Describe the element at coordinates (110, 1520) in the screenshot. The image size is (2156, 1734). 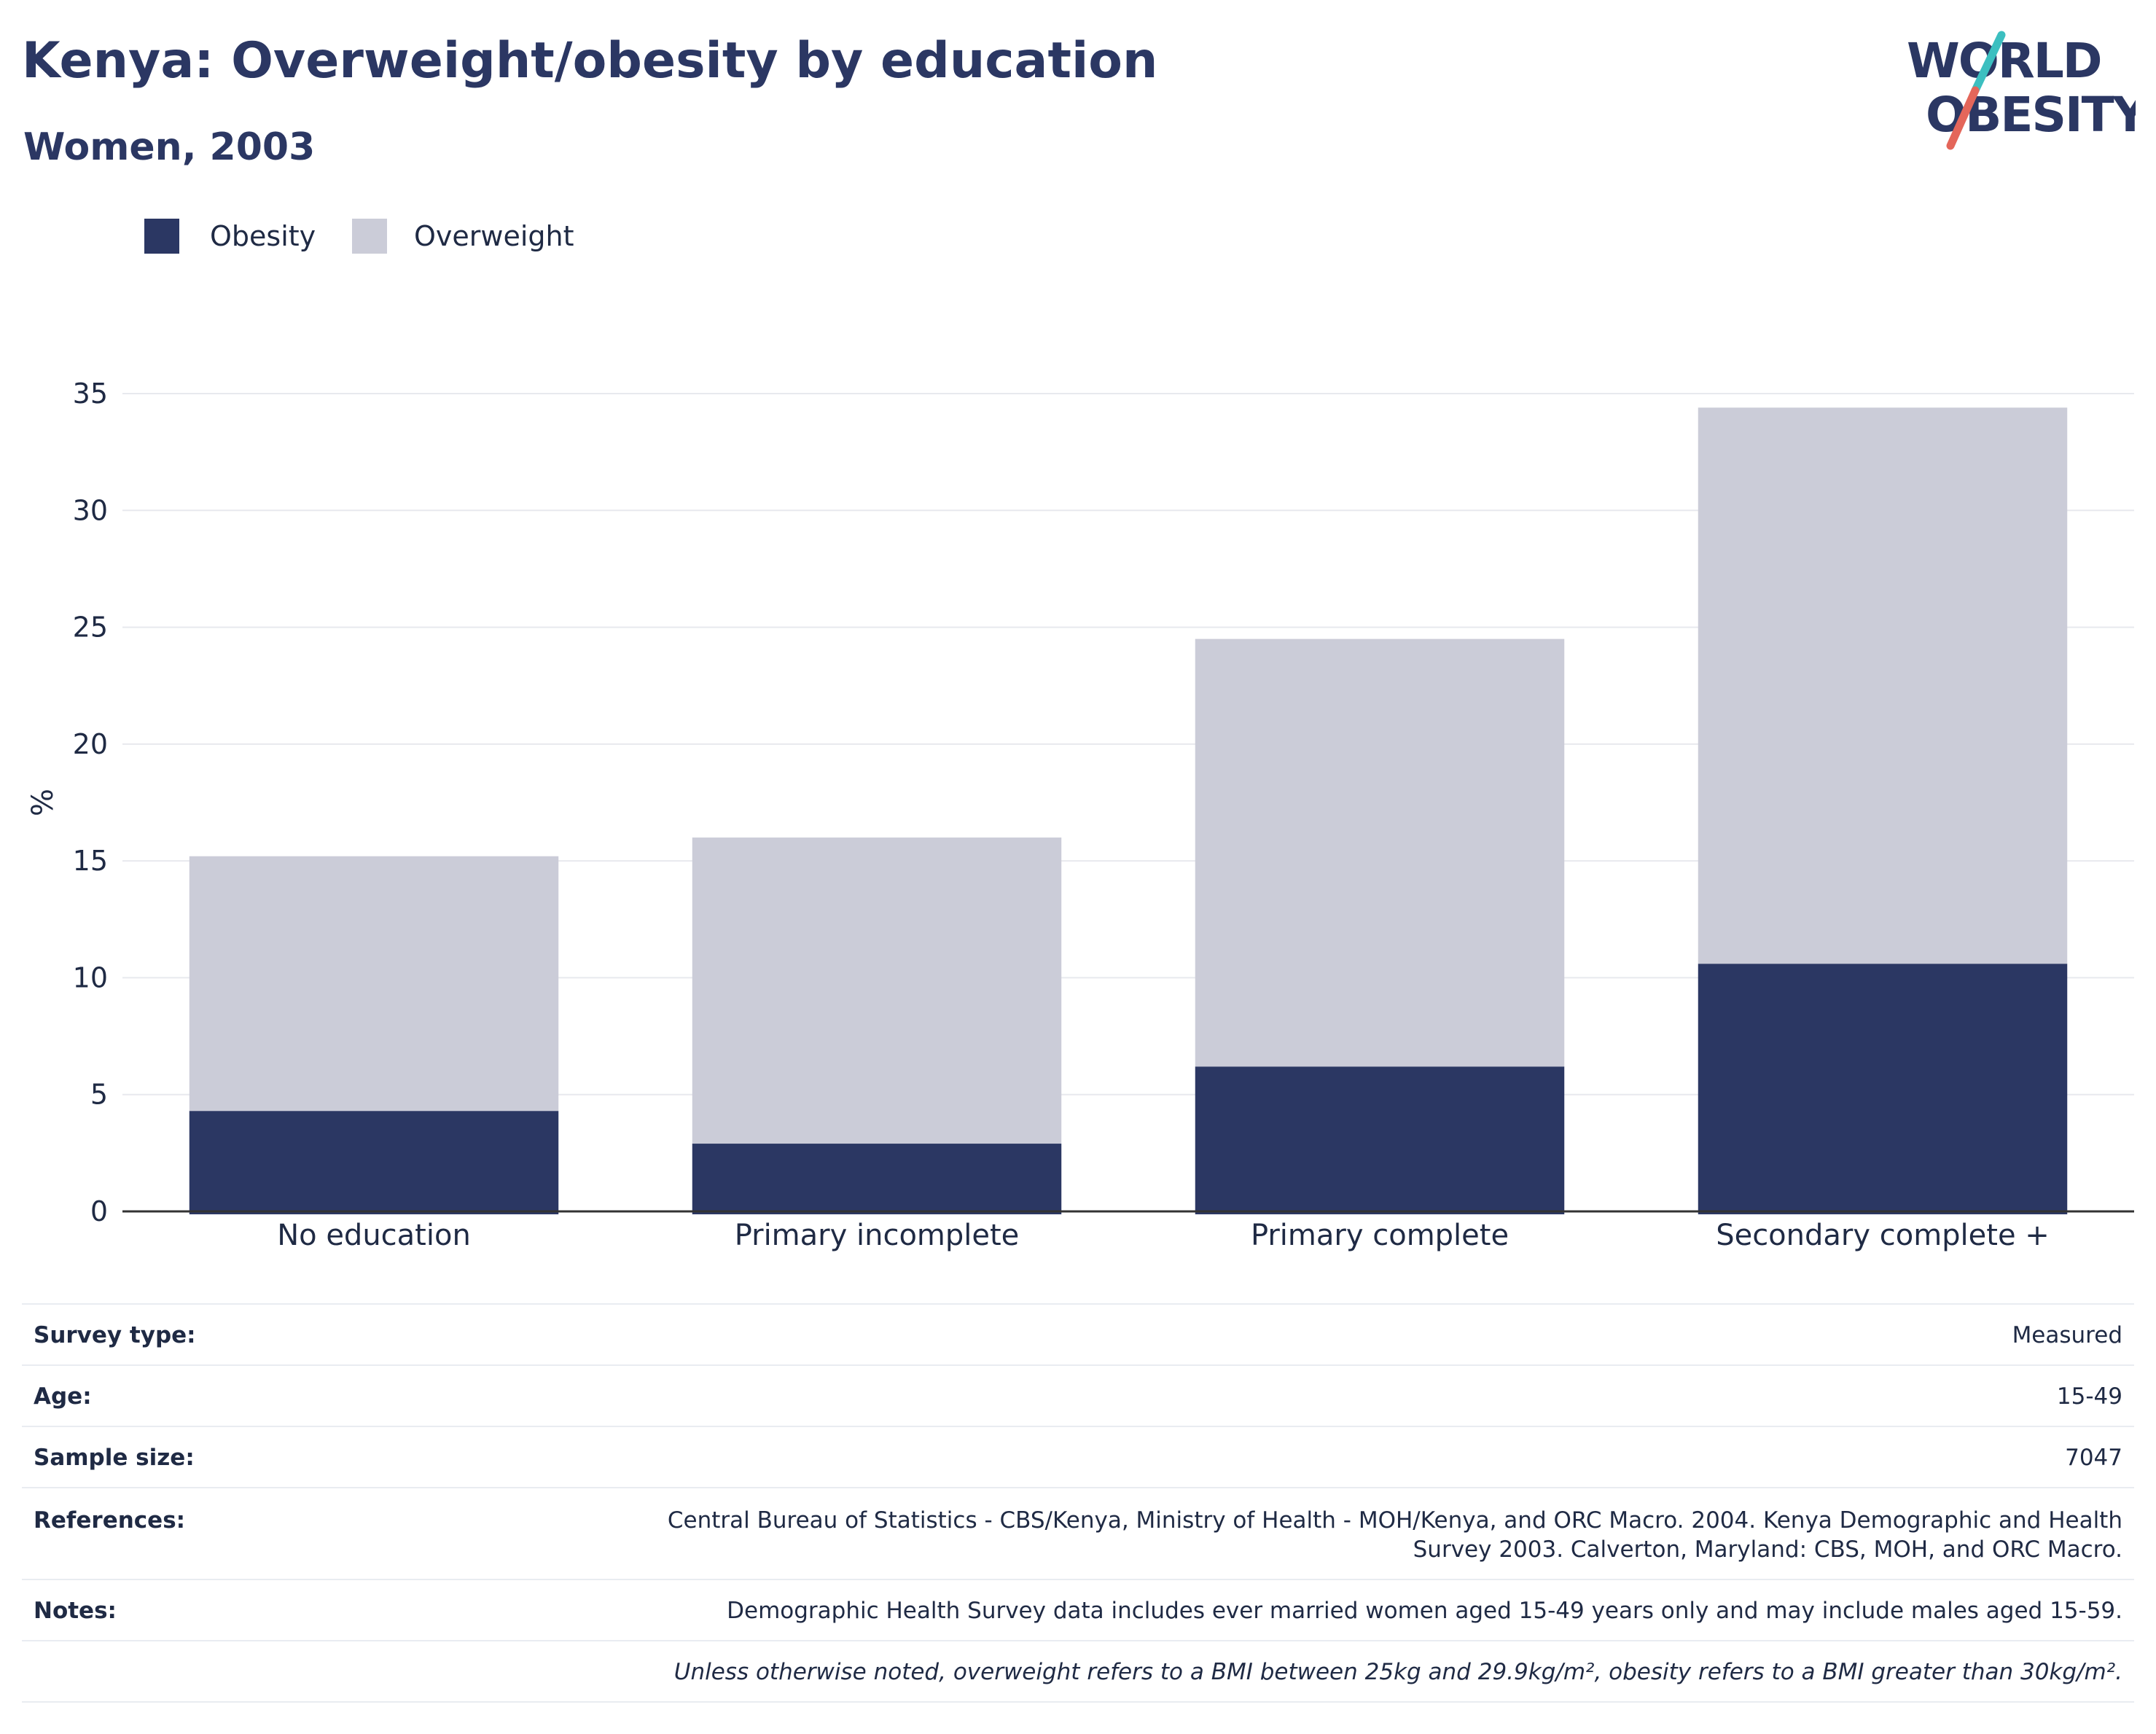
I see `info-label: References:` at that location.